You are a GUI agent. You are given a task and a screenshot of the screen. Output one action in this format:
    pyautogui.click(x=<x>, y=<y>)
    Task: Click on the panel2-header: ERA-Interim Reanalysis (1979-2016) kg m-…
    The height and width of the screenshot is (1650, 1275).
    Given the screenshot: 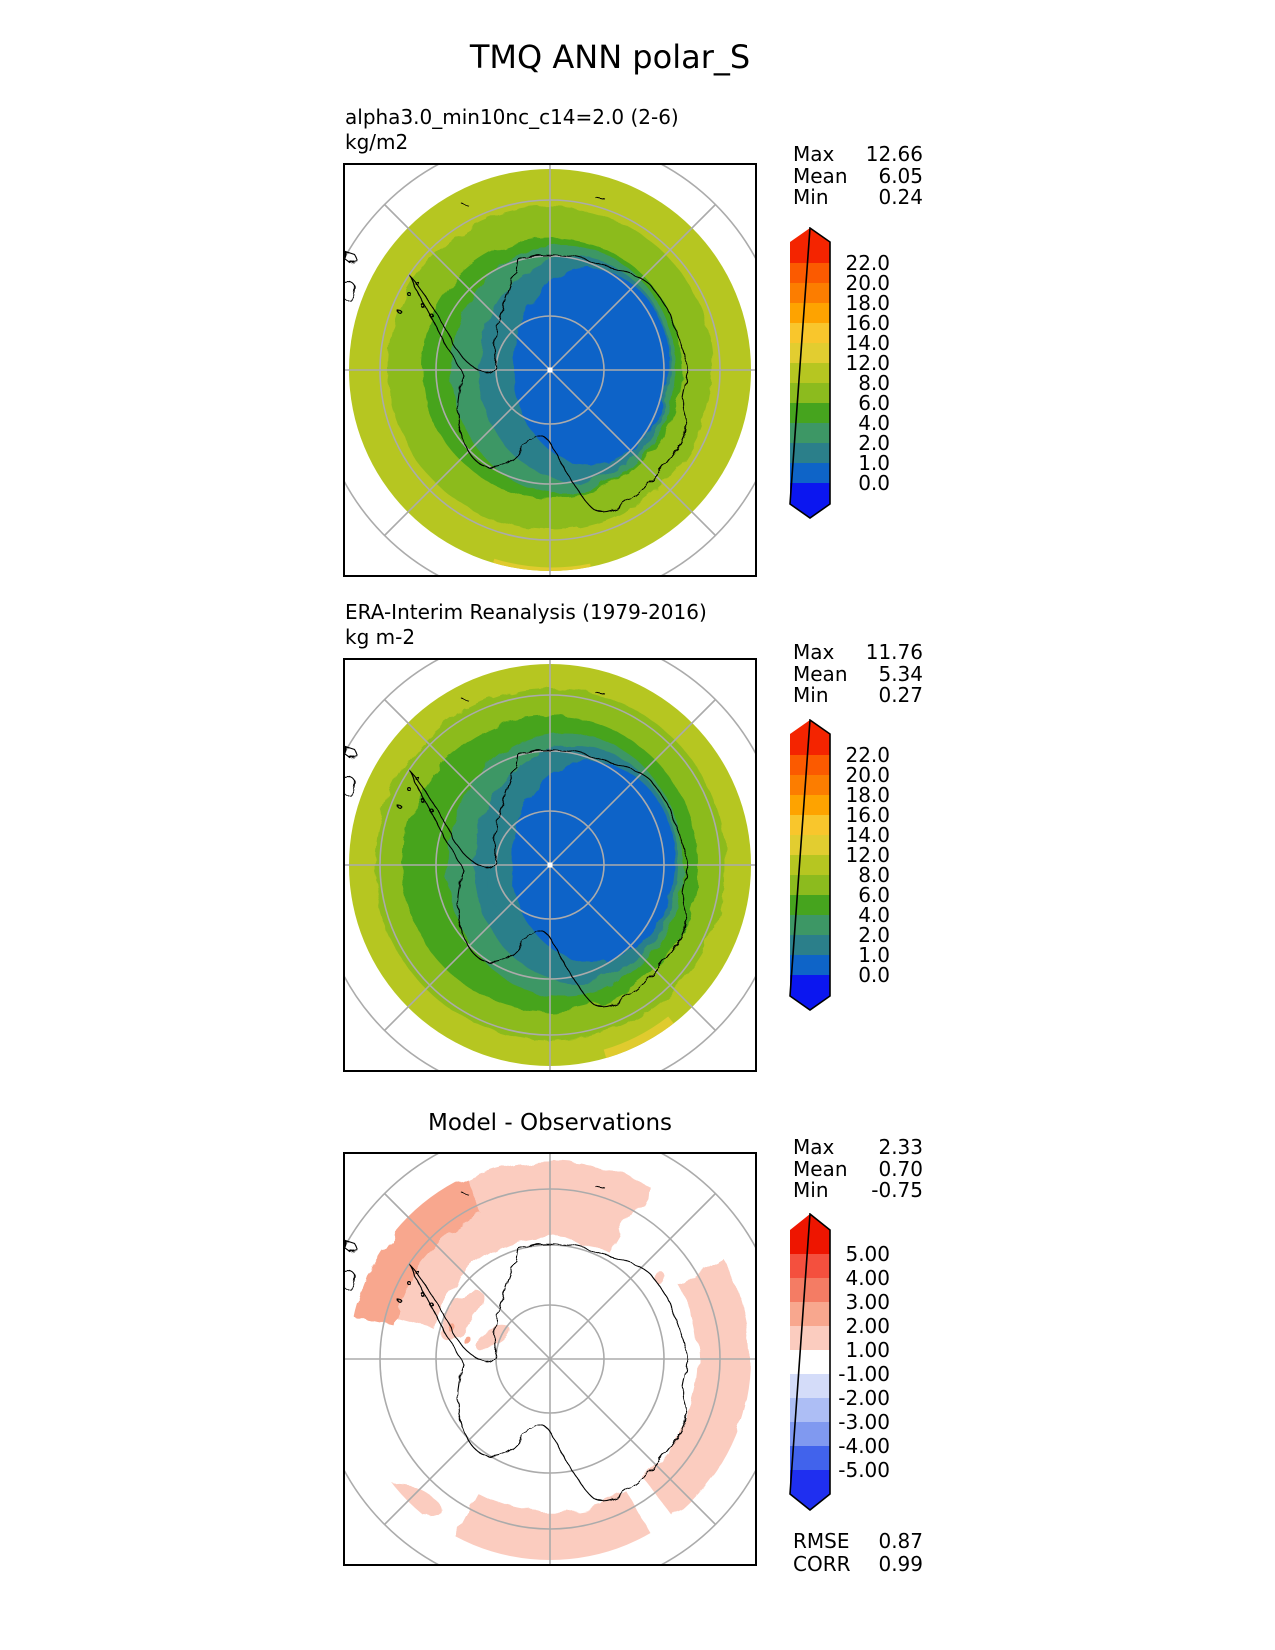 What is the action you would take?
    pyautogui.click(x=526, y=625)
    